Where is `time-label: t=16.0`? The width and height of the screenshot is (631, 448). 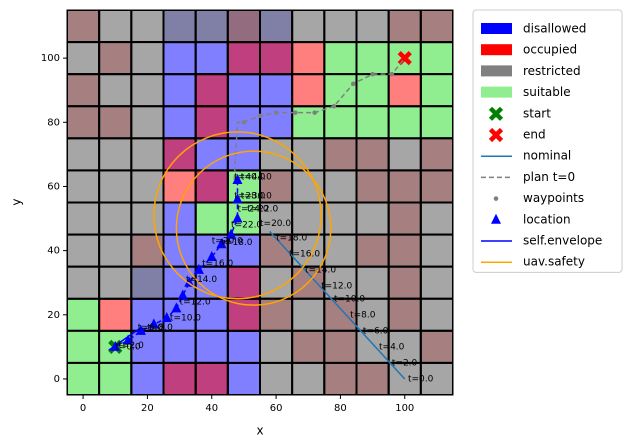 time-label: t=16.0 is located at coordinates (304, 254).